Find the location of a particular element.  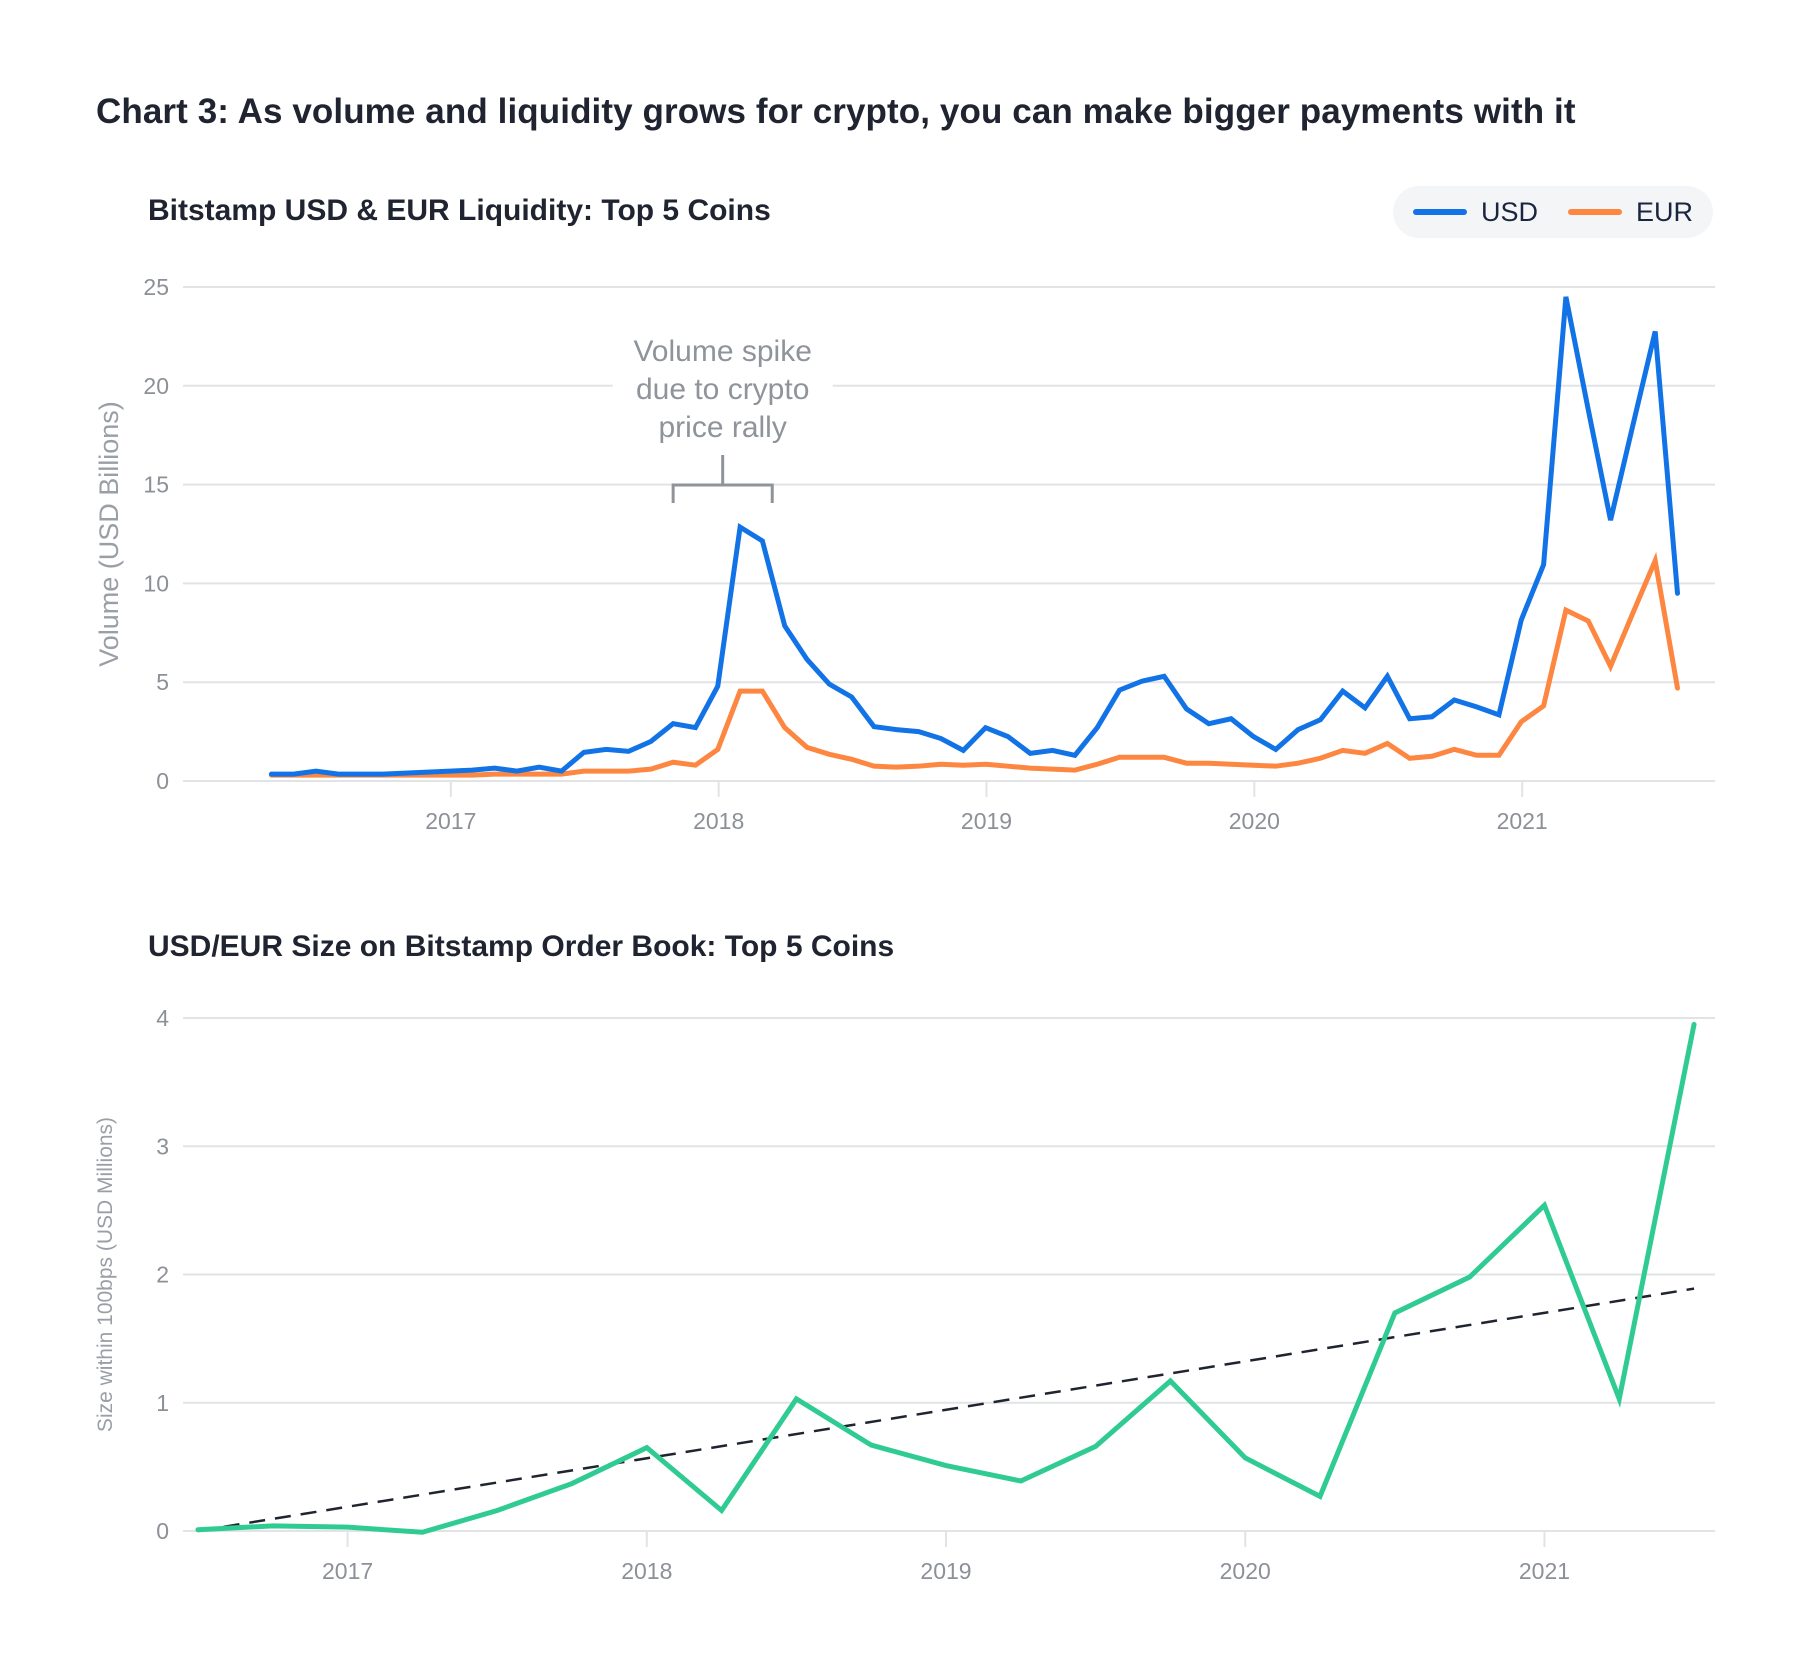

y-tick-label: 10 is located at coordinates (156, 583).